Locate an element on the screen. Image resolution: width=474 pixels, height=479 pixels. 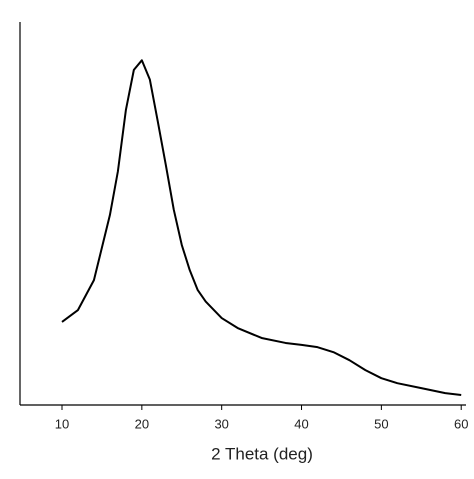
x-tick-label: 10 is located at coordinates (62, 423).